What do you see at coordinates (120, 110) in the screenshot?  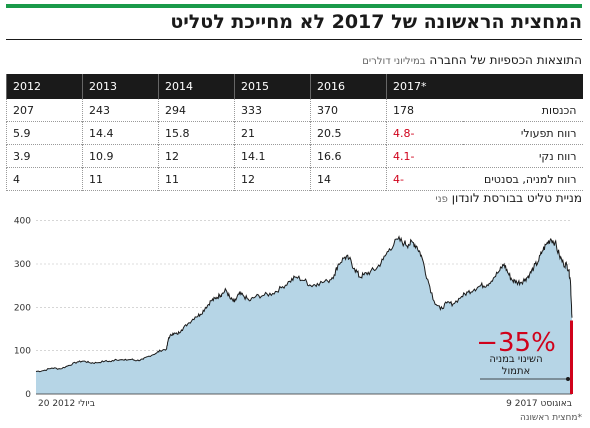 I see `table-cell: 243` at bounding box center [120, 110].